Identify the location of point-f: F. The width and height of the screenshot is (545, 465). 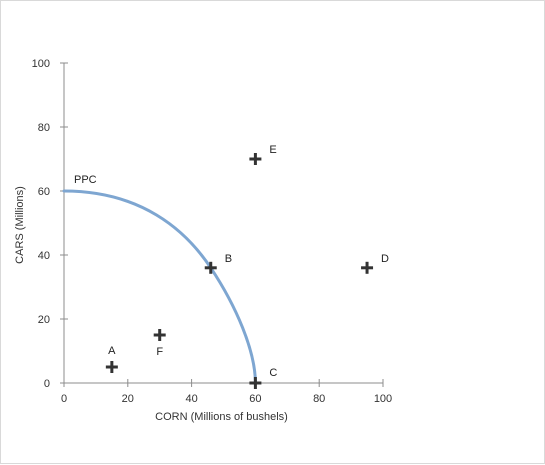
(159, 343).